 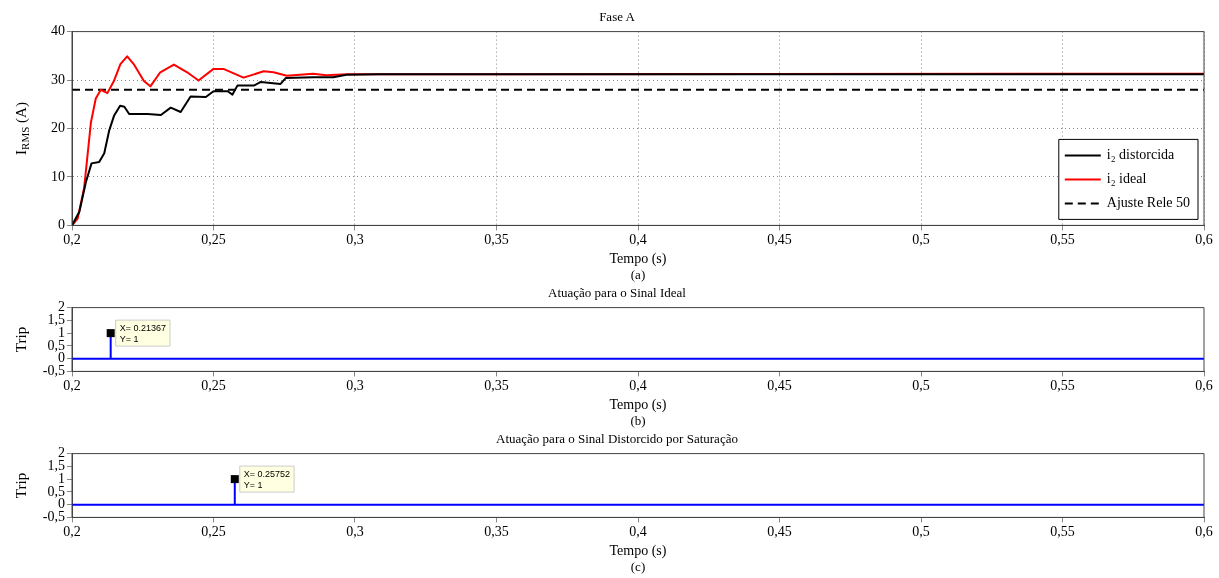 What do you see at coordinates (58, 79) in the screenshot?
I see `y-tick-label: 30` at bounding box center [58, 79].